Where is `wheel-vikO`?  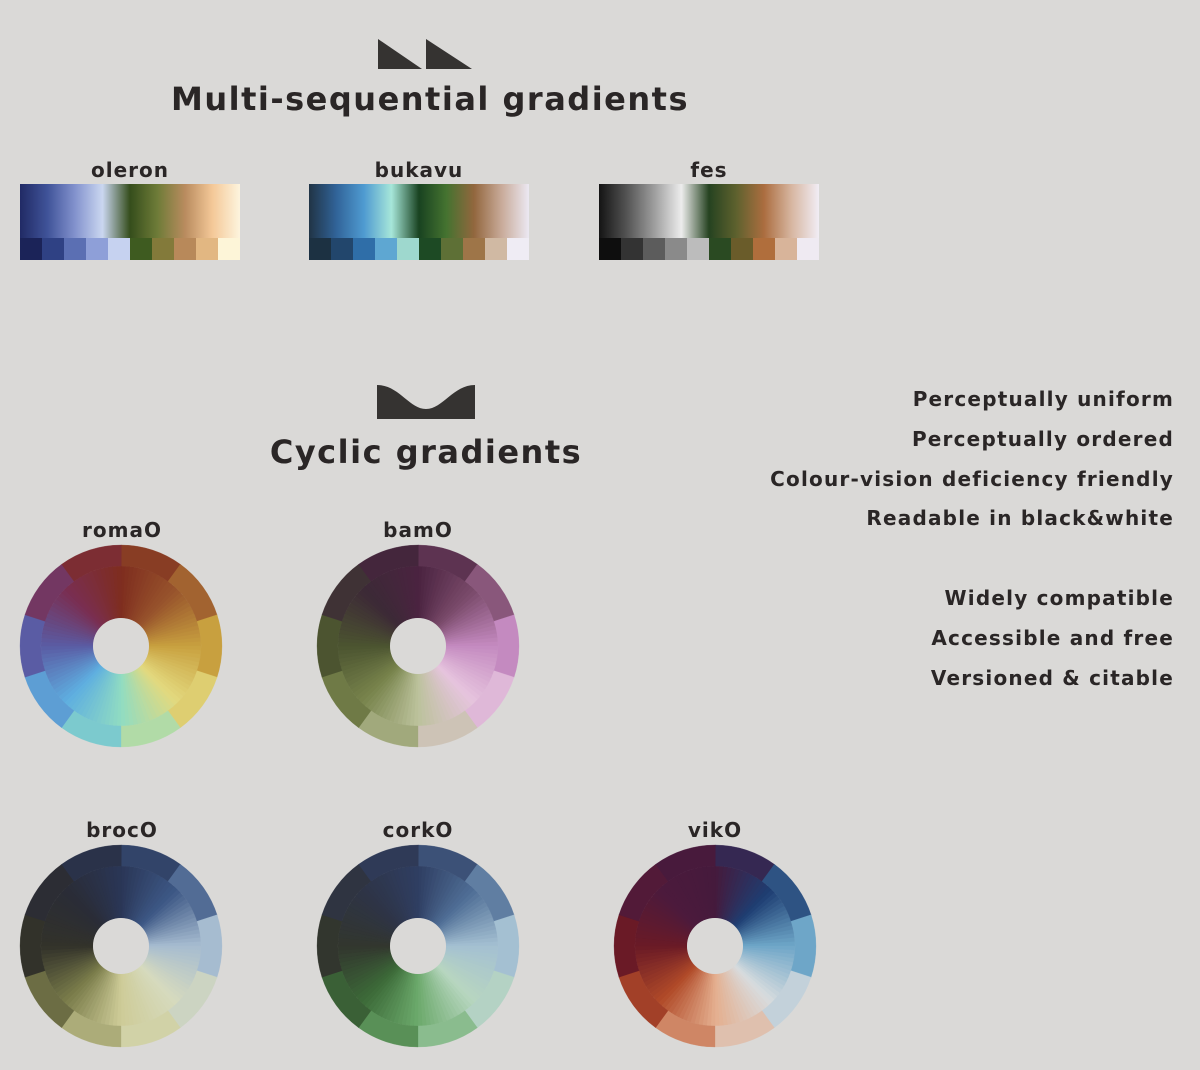
wheel-vikO is located at coordinates (715, 946).